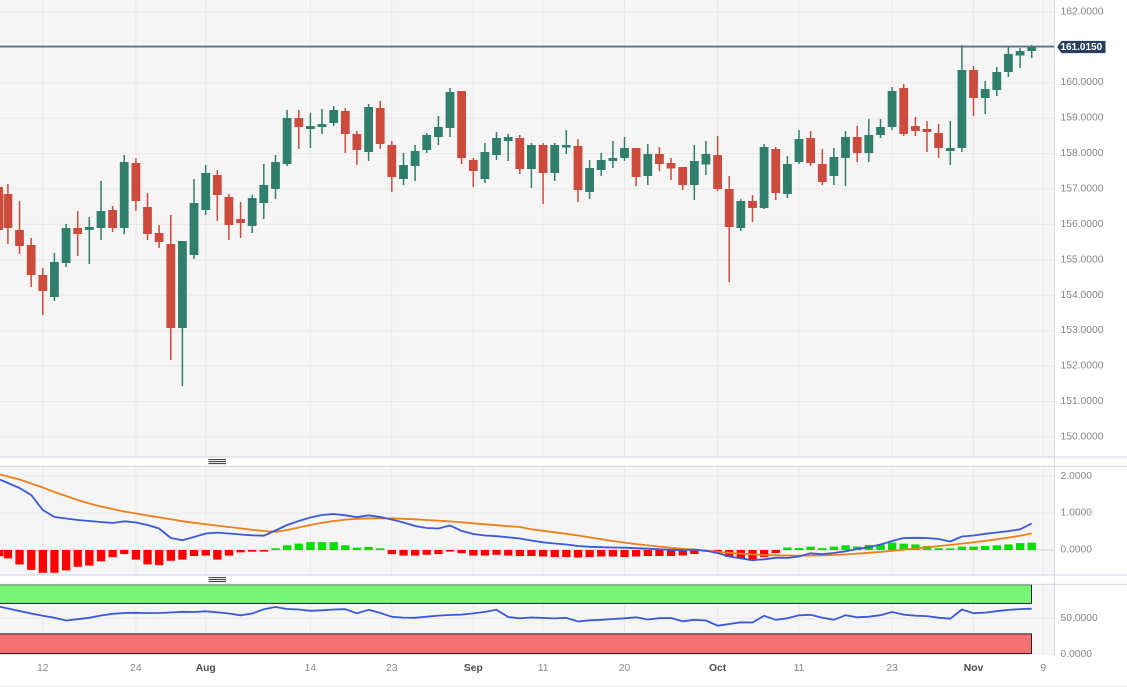 The width and height of the screenshot is (1127, 689). I want to click on svg-text: 2.0000, so click(1077, 476).